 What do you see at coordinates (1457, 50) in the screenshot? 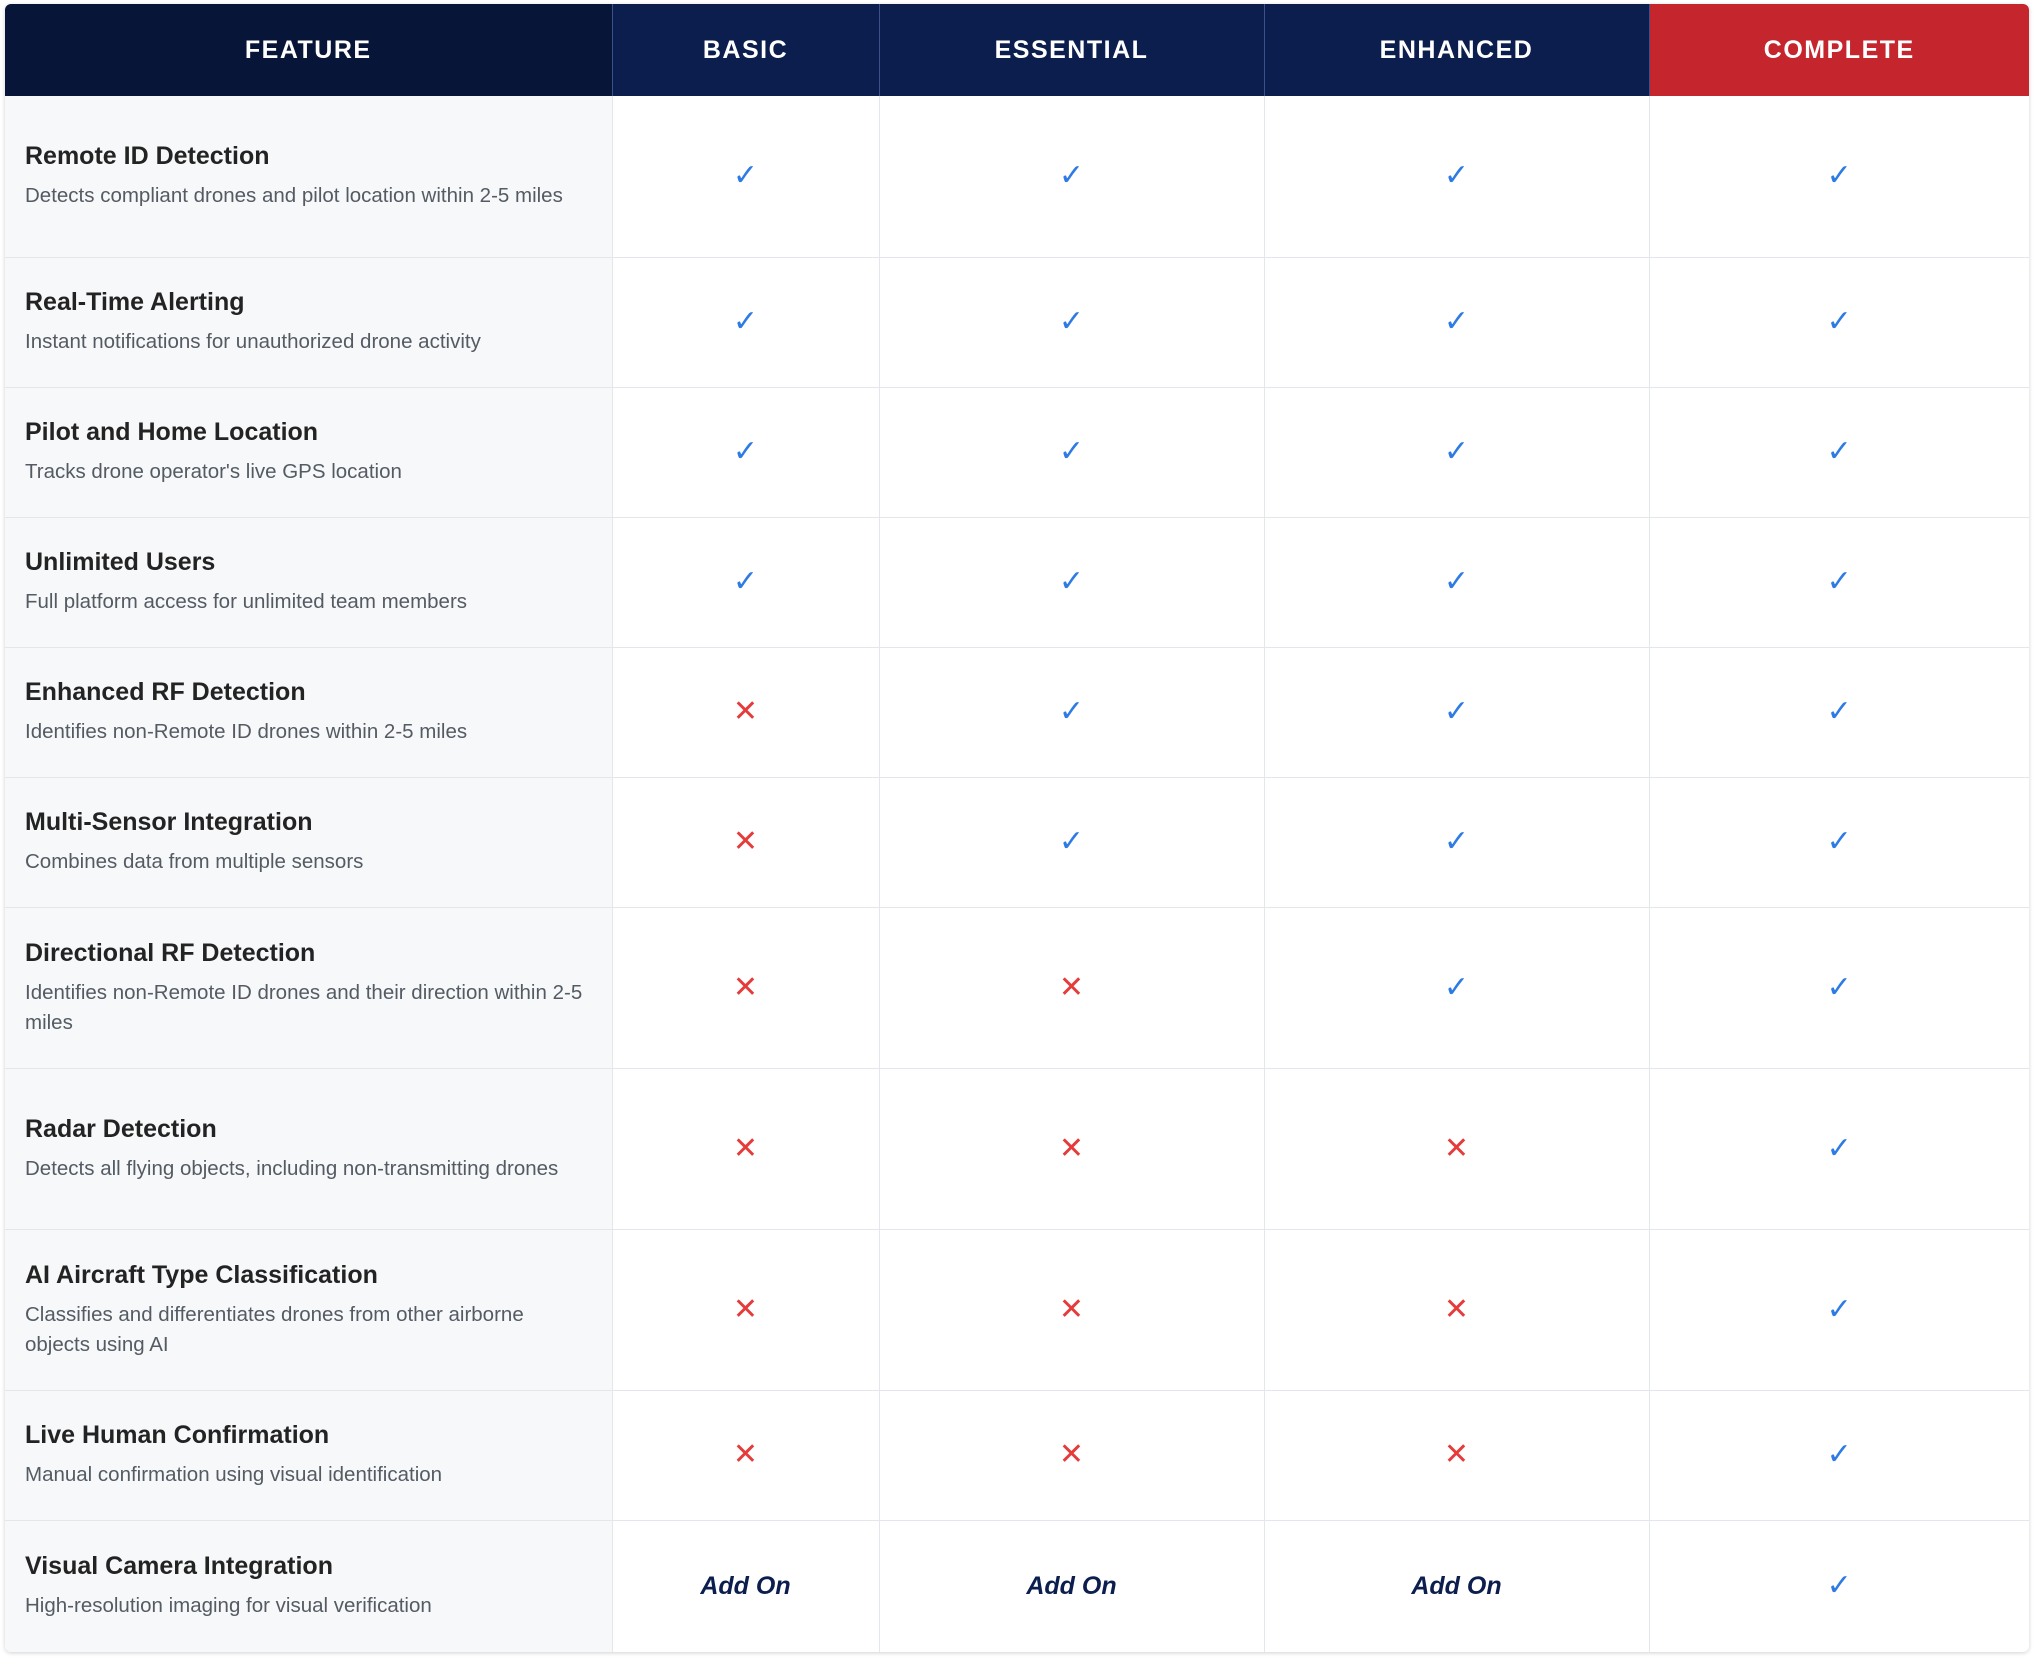
I see `column-header-enhanced: ENHANCED` at bounding box center [1457, 50].